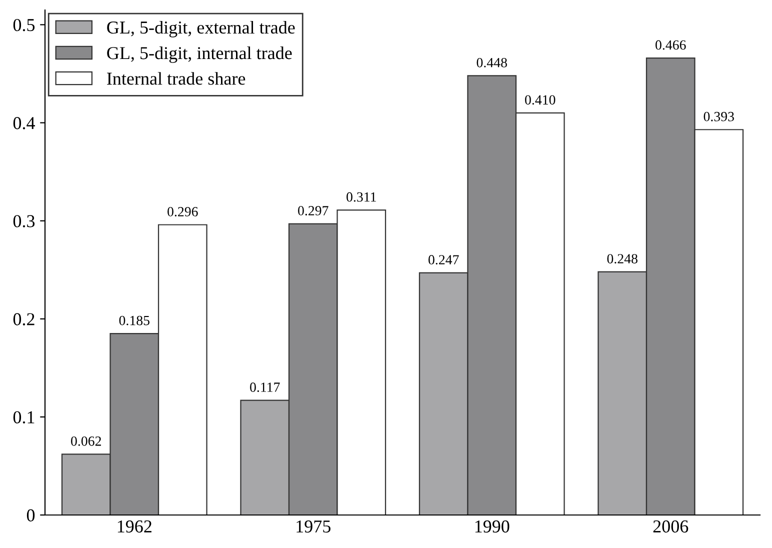 The height and width of the screenshot is (548, 772). Describe the element at coordinates (265, 387) in the screenshot. I see `data-label: 0.117` at that location.